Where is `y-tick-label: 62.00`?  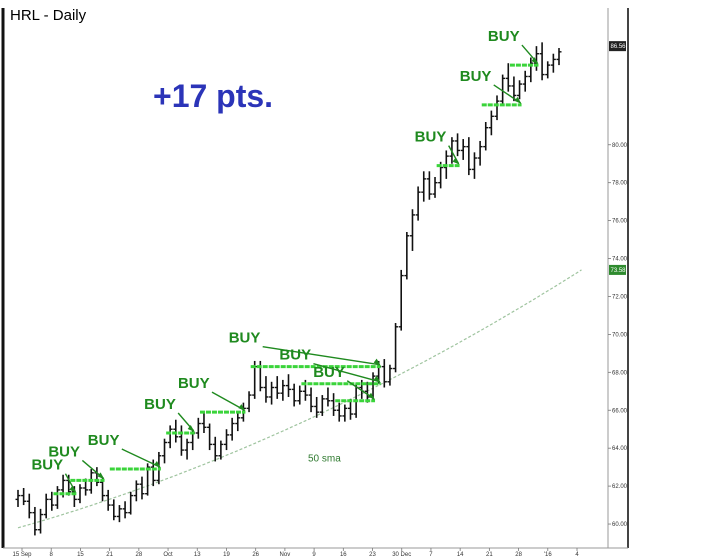 y-tick-label: 62.00 is located at coordinates (620, 487).